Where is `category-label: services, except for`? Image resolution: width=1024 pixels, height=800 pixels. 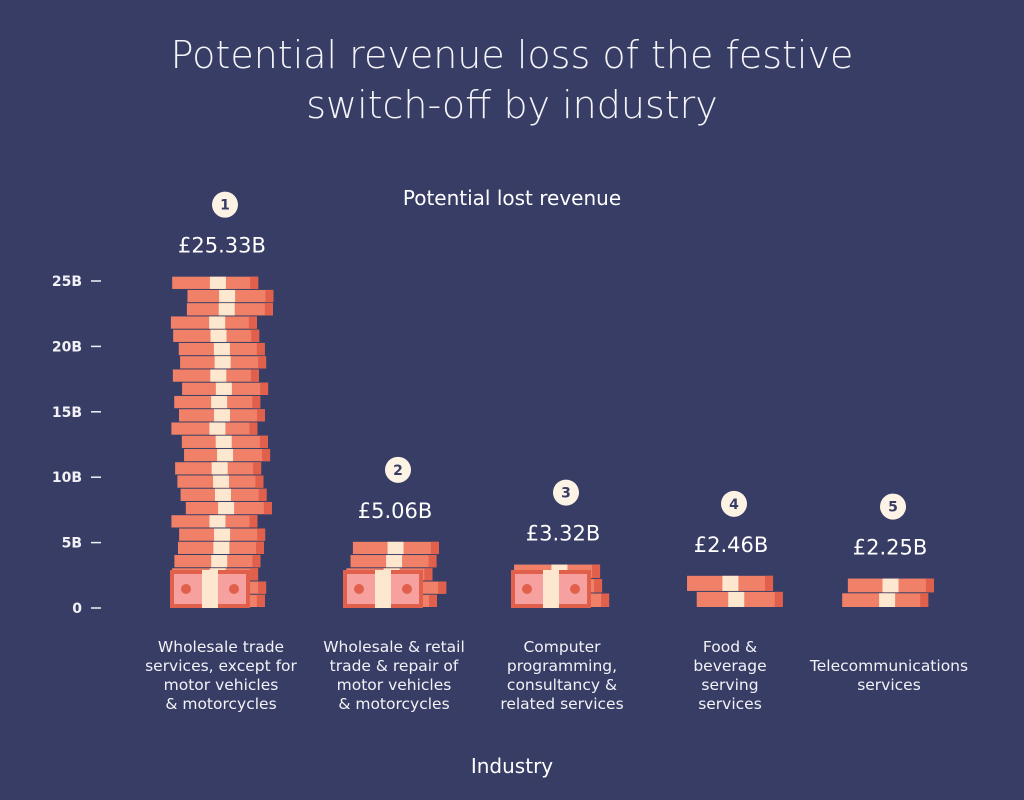
category-label: services, except for is located at coordinates (221, 666).